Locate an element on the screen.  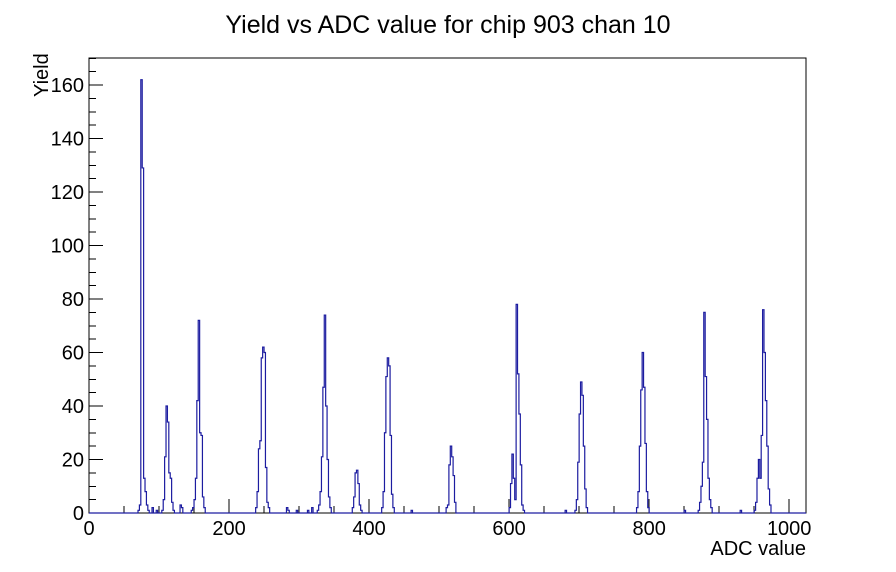
y-tick-label: 140 is located at coordinates (67, 140).